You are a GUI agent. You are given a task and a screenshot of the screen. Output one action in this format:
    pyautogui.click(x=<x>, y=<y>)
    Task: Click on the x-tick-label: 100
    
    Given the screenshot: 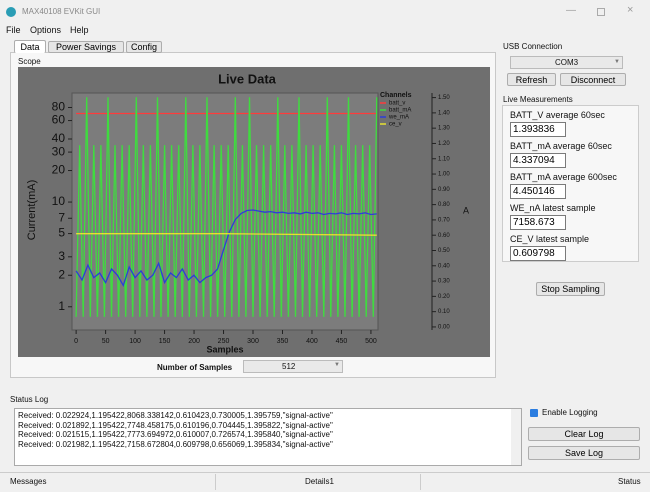 What is the action you would take?
    pyautogui.click(x=135, y=341)
    